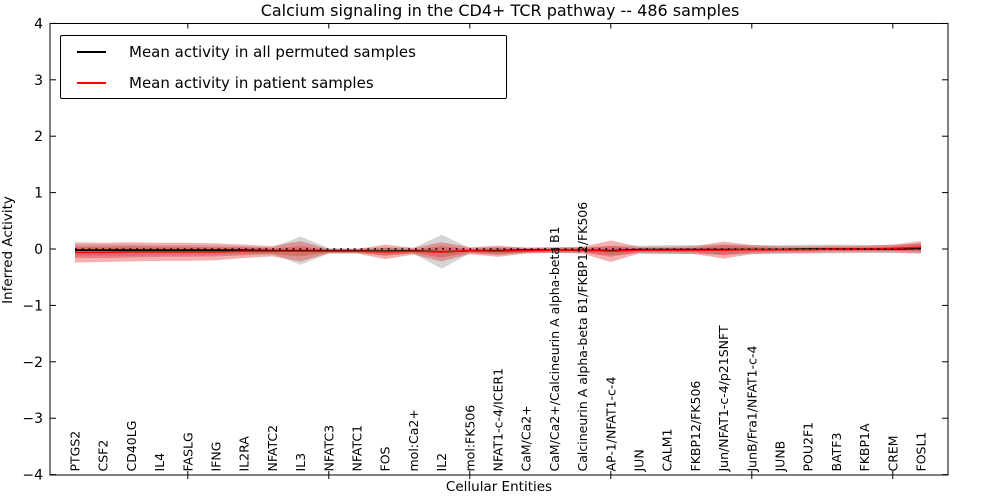 The image size is (1000, 500). What do you see at coordinates (498, 420) in the screenshot?
I see `x-tick-label: NFAT1-c-4/ICER1` at bounding box center [498, 420].